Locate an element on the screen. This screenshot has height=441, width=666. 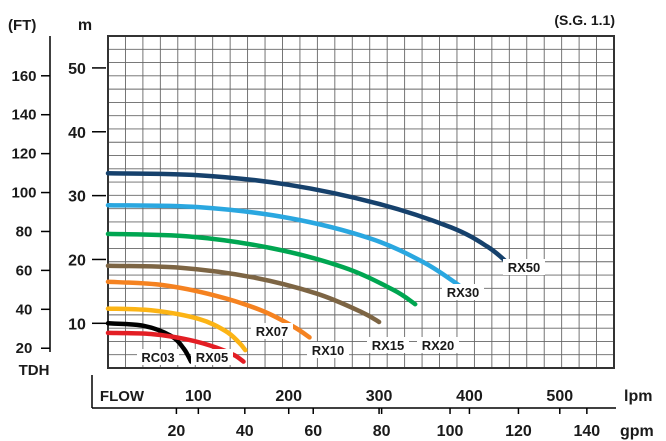
x-tick-gpm: 40 is located at coordinates (245, 431).